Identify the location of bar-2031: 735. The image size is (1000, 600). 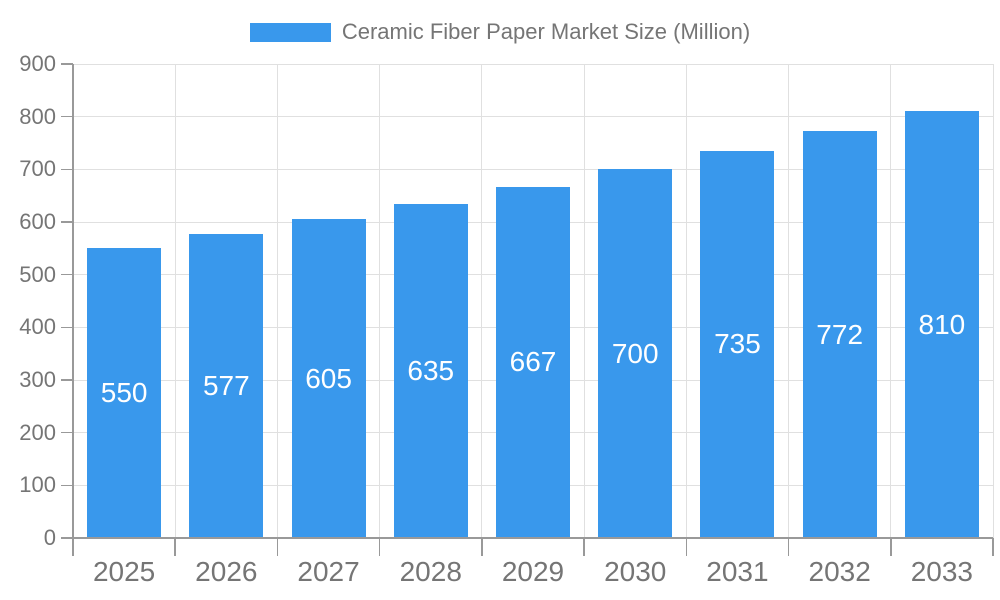
(737, 344).